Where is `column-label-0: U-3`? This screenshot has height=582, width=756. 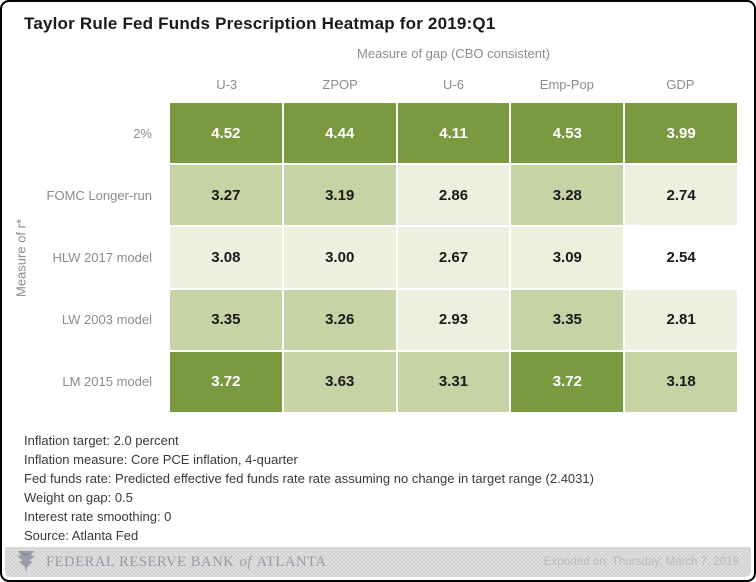
column-label-0: U-3 is located at coordinates (227, 84).